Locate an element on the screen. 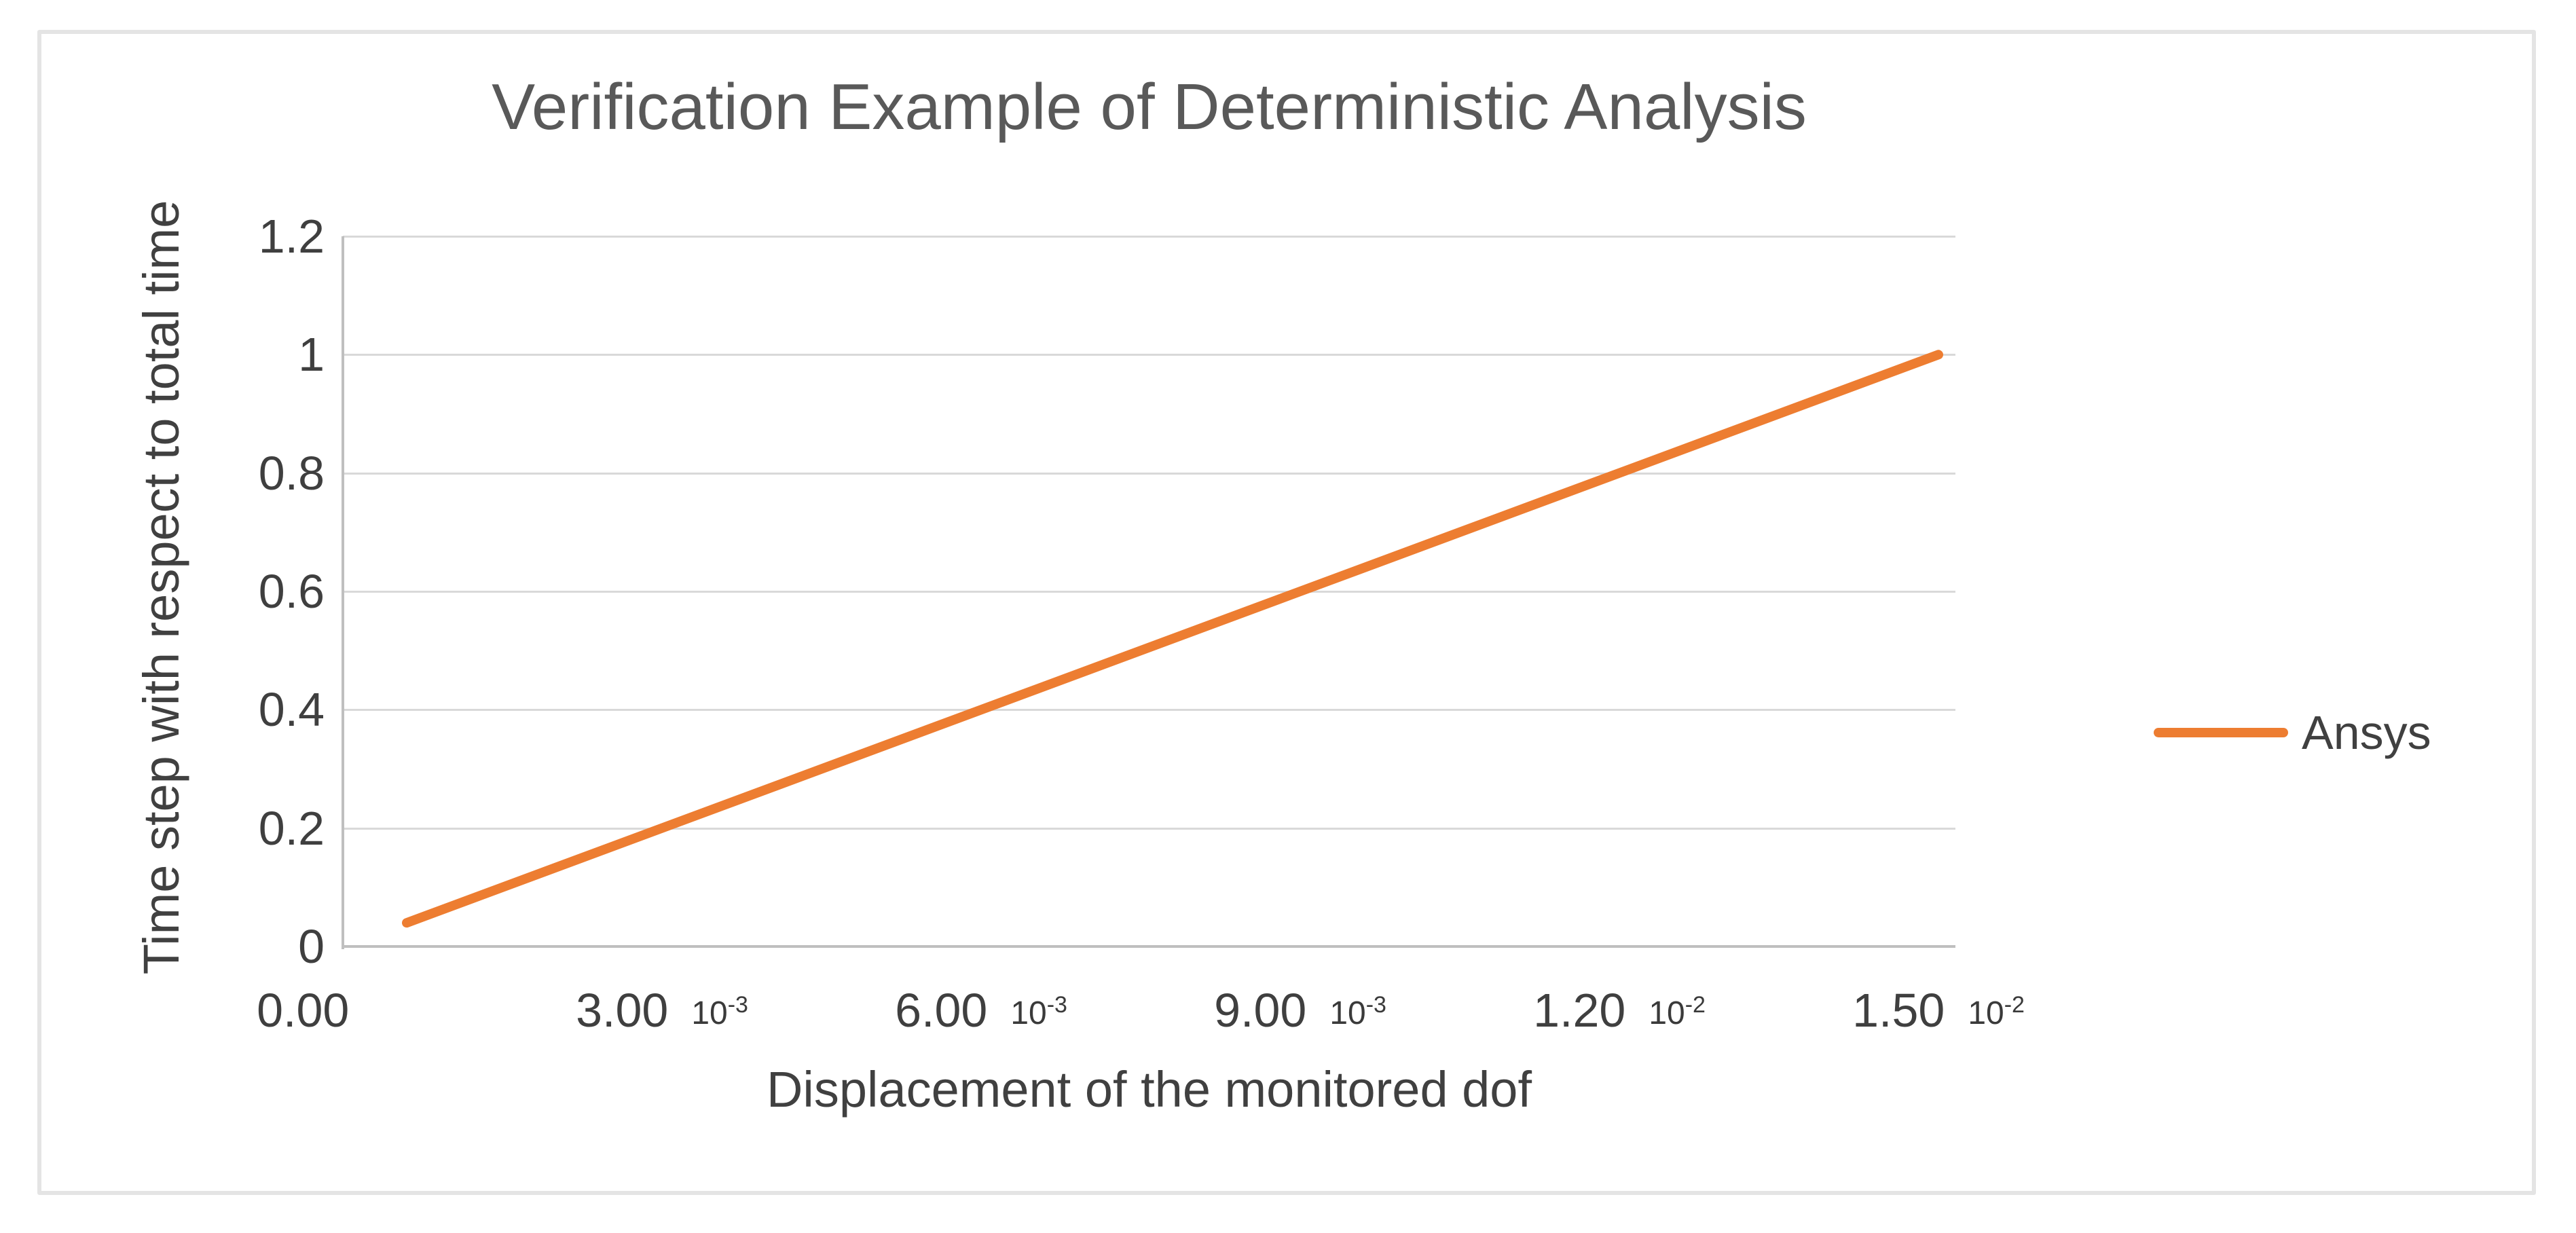 The image size is (2576, 1233). gridline-y-0.6 is located at coordinates (1149, 592).